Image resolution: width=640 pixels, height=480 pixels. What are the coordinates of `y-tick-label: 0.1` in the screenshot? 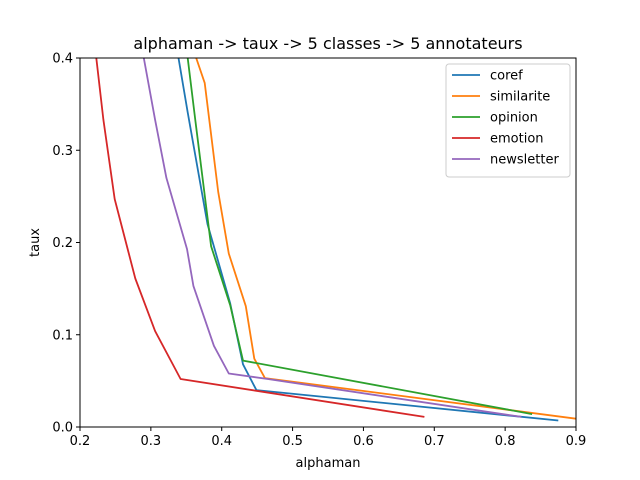 It's located at (62, 335).